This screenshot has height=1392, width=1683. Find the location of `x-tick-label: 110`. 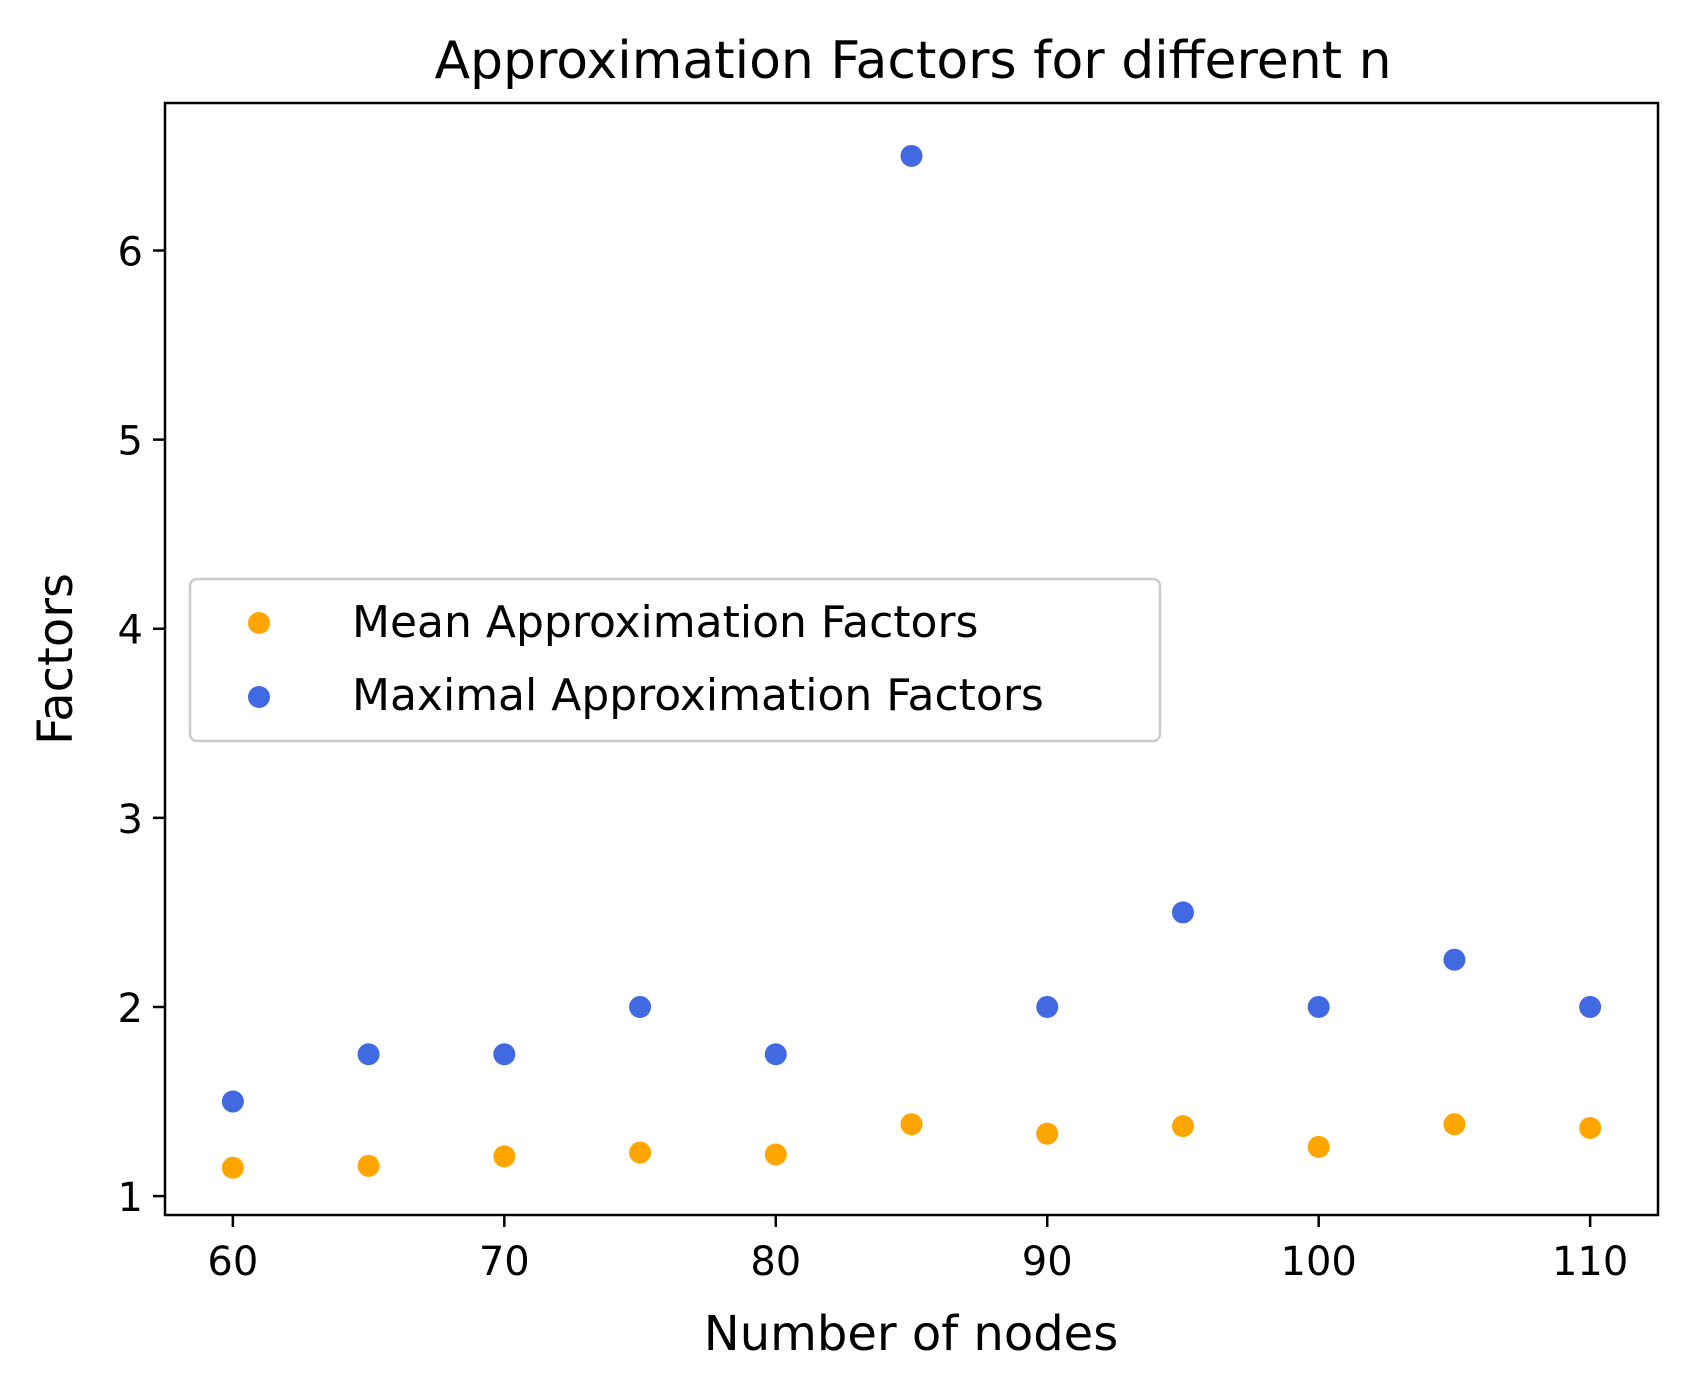

x-tick-label: 110 is located at coordinates (1590, 1262).